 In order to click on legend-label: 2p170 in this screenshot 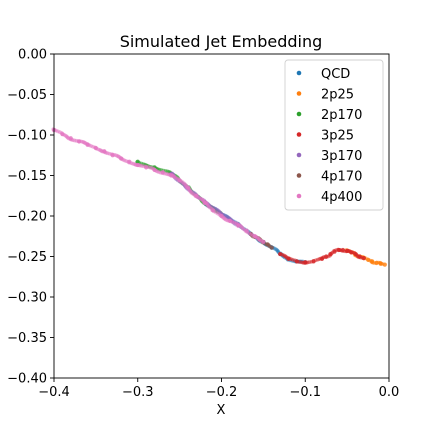, I will do `click(341, 115)`.